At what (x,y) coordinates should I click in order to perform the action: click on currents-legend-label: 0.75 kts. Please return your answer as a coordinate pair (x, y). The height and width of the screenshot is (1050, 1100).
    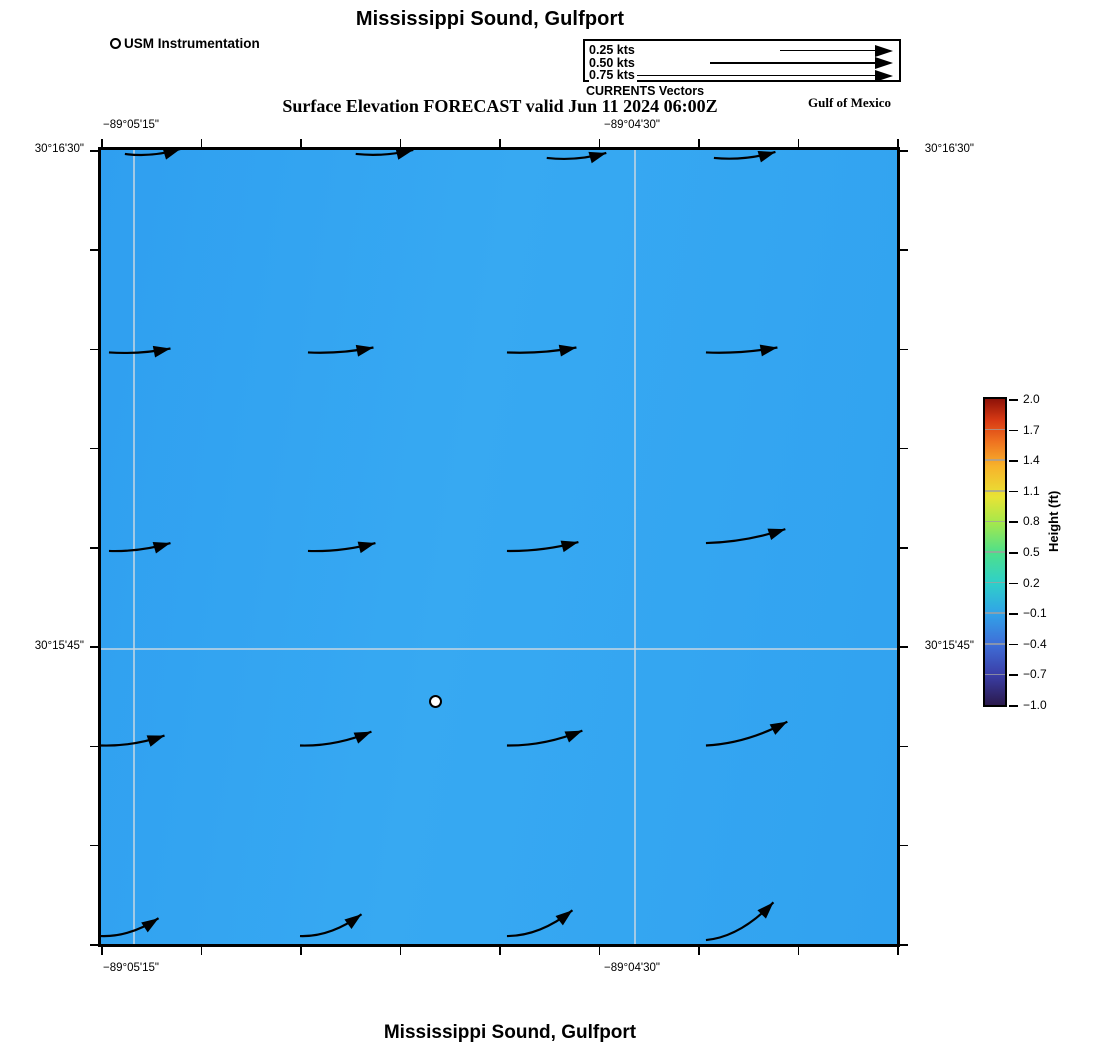
    Looking at the image, I should click on (613, 75).